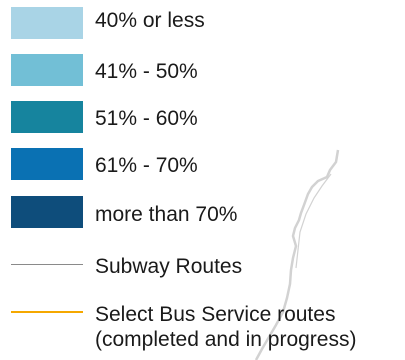 The height and width of the screenshot is (360, 405). Describe the element at coordinates (146, 165) in the screenshot. I see `legend-label-61-70: 61% - 70%` at that location.